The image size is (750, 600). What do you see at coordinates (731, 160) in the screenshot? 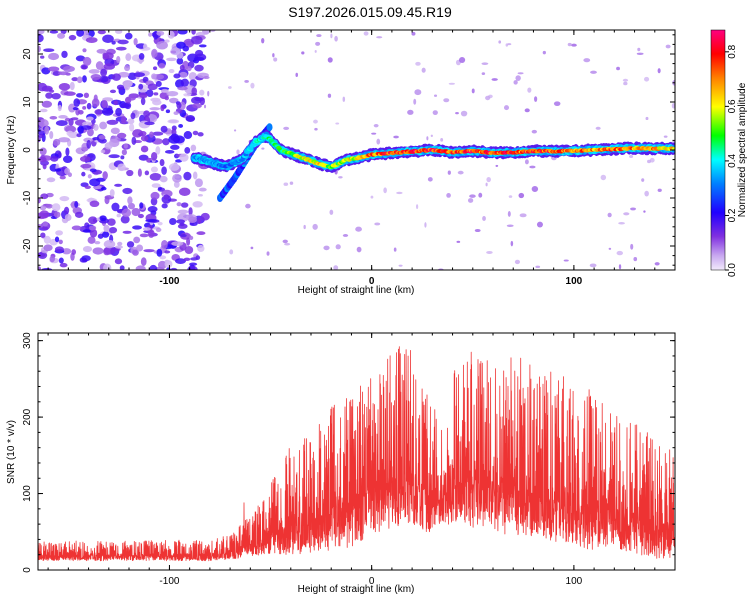
I see `colorbar-ticks: 0.0 0.2 0.4 0.6 0.8` at bounding box center [731, 160].